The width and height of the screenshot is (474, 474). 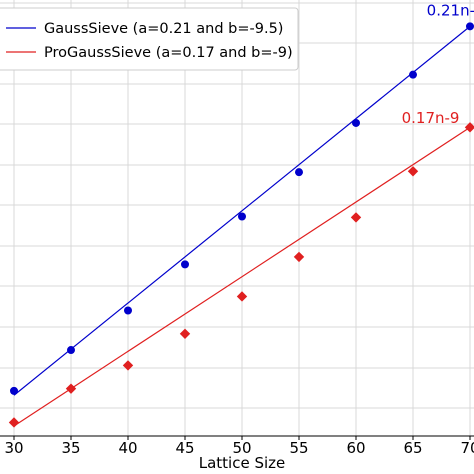 What do you see at coordinates (127, 448) in the screenshot?
I see `x-tick-label-40: 40` at bounding box center [127, 448].